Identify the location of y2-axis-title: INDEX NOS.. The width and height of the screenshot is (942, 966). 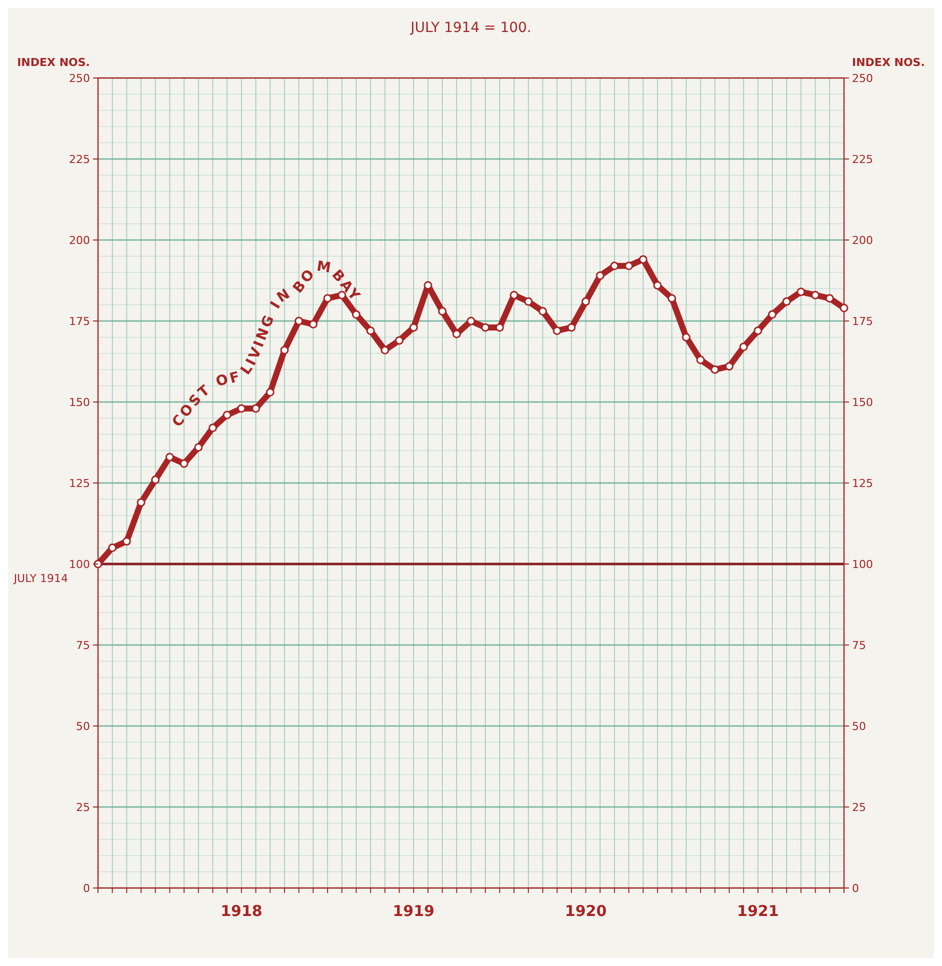
(888, 62).